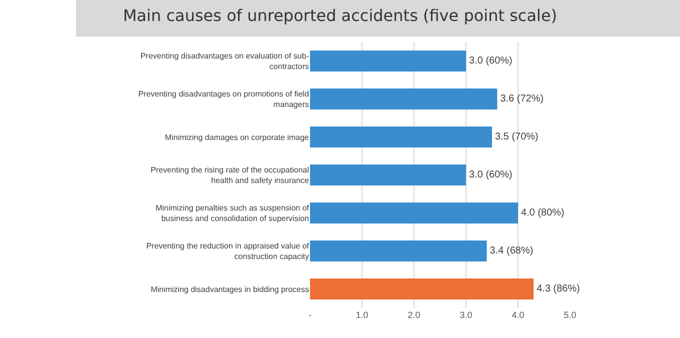  Describe the element at coordinates (229, 289) in the screenshot. I see `y-tick-label: Minimizing disadvantages in bidding process` at that location.